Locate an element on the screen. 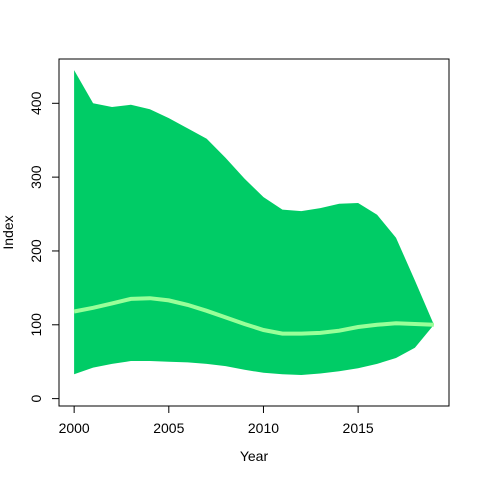 Image resolution: width=480 pixels, height=480 pixels. x-tick-label-2010: 2010 is located at coordinates (263, 428).